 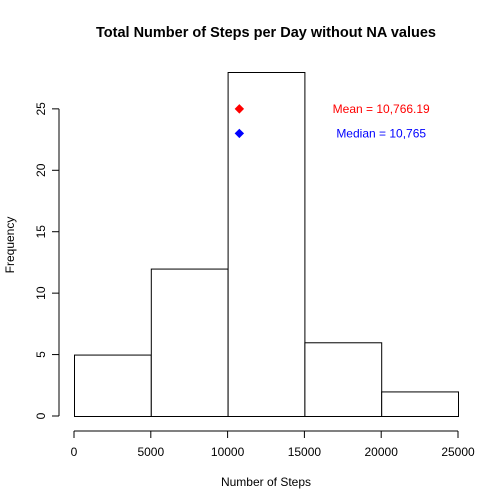 I want to click on y-tick-label: 25, so click(x=41, y=109).